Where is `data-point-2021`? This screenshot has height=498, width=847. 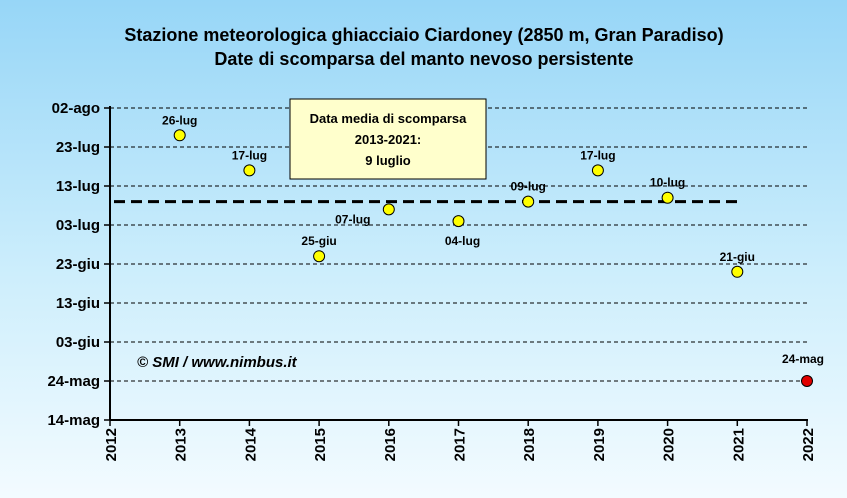 data-point-2021 is located at coordinates (737, 271).